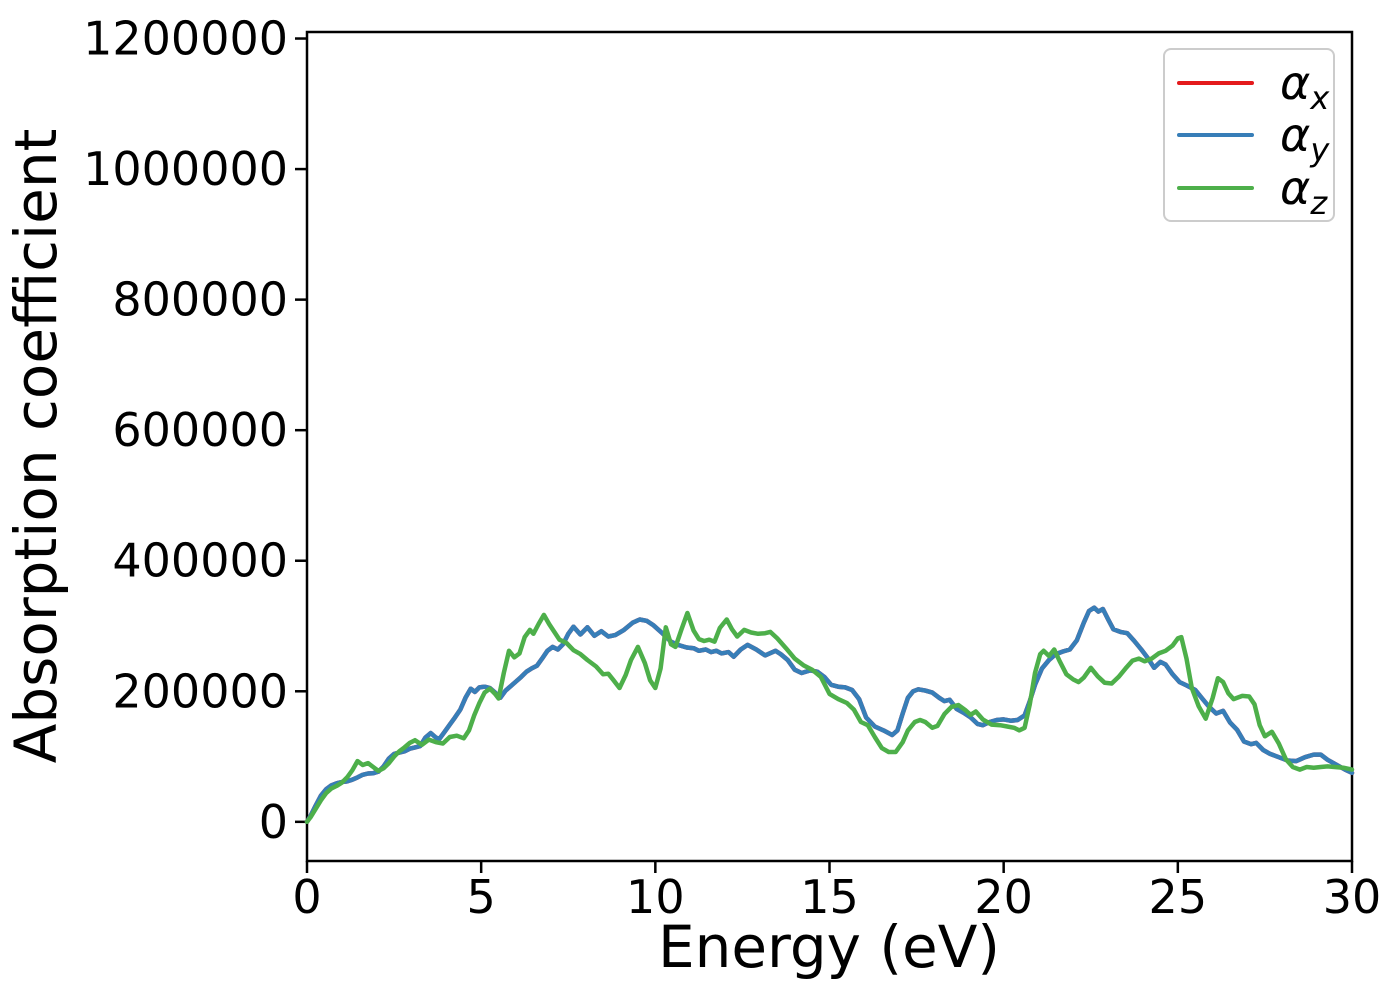 Image resolution: width=1400 pixels, height=1000 pixels. Describe the element at coordinates (200, 430) in the screenshot. I see `y-tick-label: 600000` at that location.